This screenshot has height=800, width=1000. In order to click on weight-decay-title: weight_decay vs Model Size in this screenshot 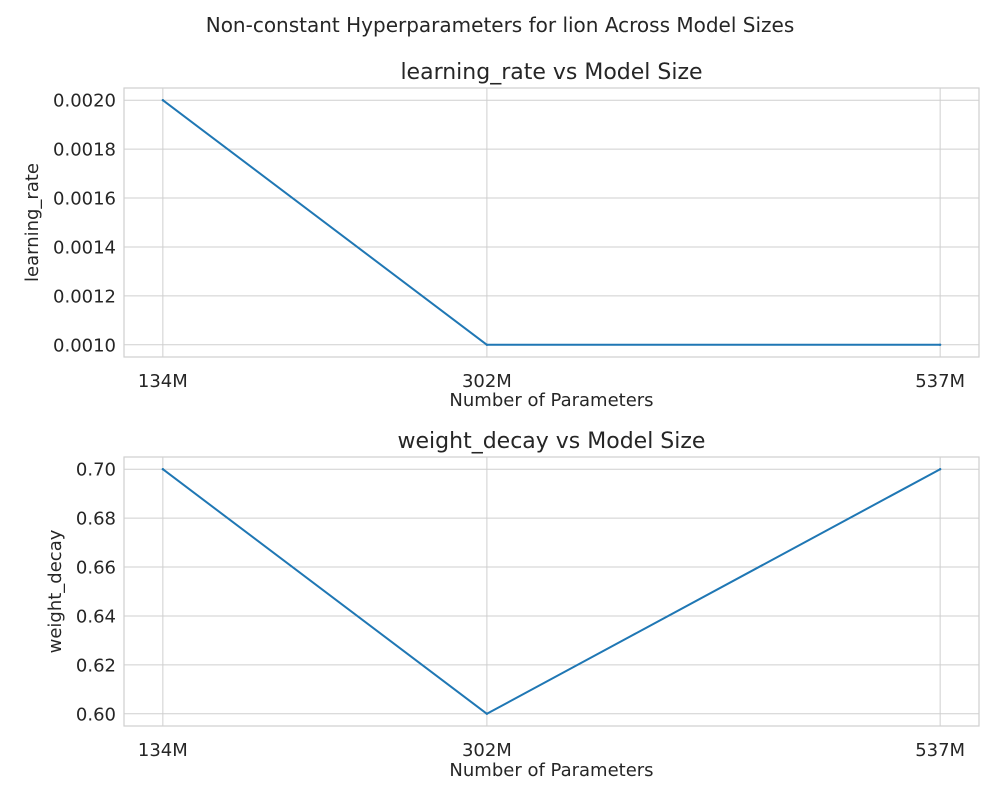, I will do `click(552, 441)`.